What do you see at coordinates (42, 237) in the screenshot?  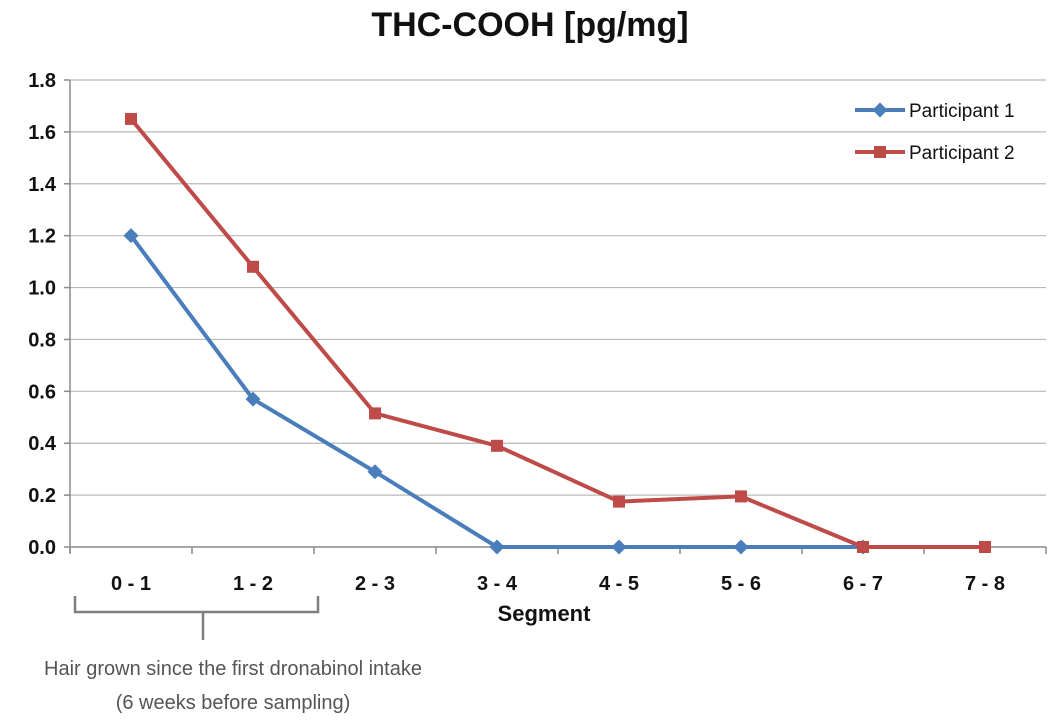 I see `y-tick-label: 1.2` at bounding box center [42, 237].